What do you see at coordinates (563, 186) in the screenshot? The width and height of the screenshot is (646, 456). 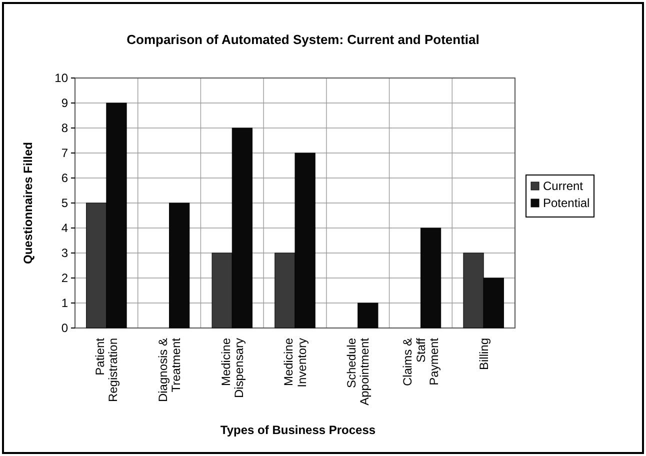 I see `legend-label: Current` at bounding box center [563, 186].